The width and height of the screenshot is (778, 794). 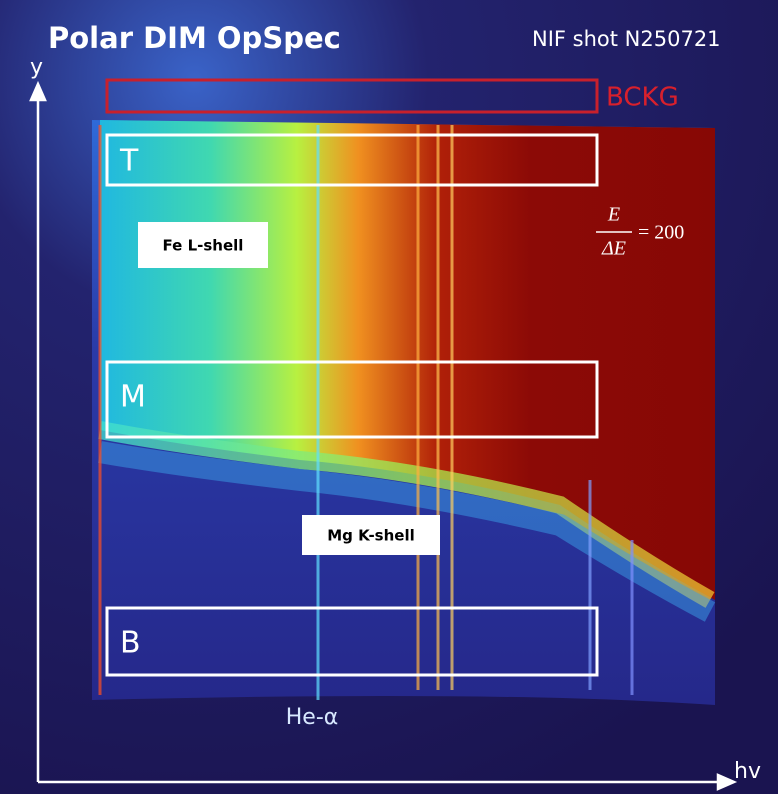 What do you see at coordinates (352, 641) in the screenshot?
I see `b-box` at bounding box center [352, 641].